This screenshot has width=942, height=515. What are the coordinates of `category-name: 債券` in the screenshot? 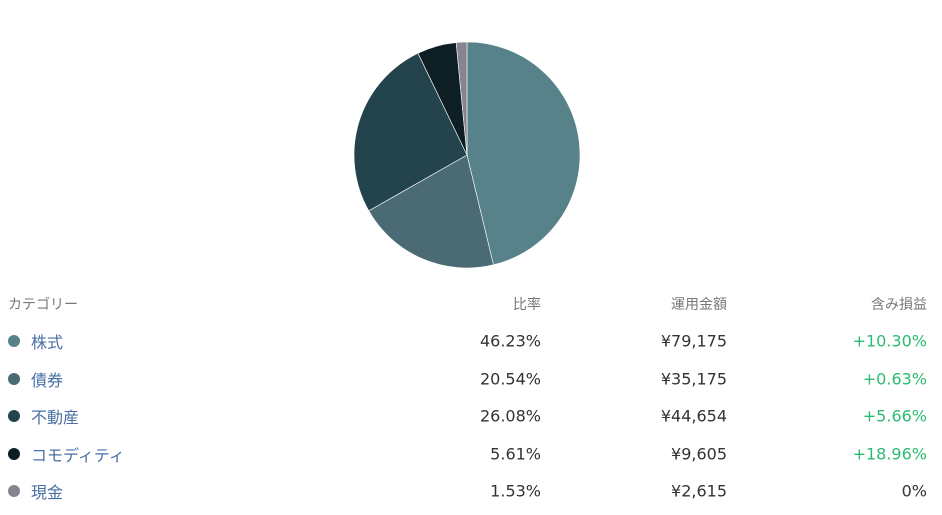 It's located at (47, 380).